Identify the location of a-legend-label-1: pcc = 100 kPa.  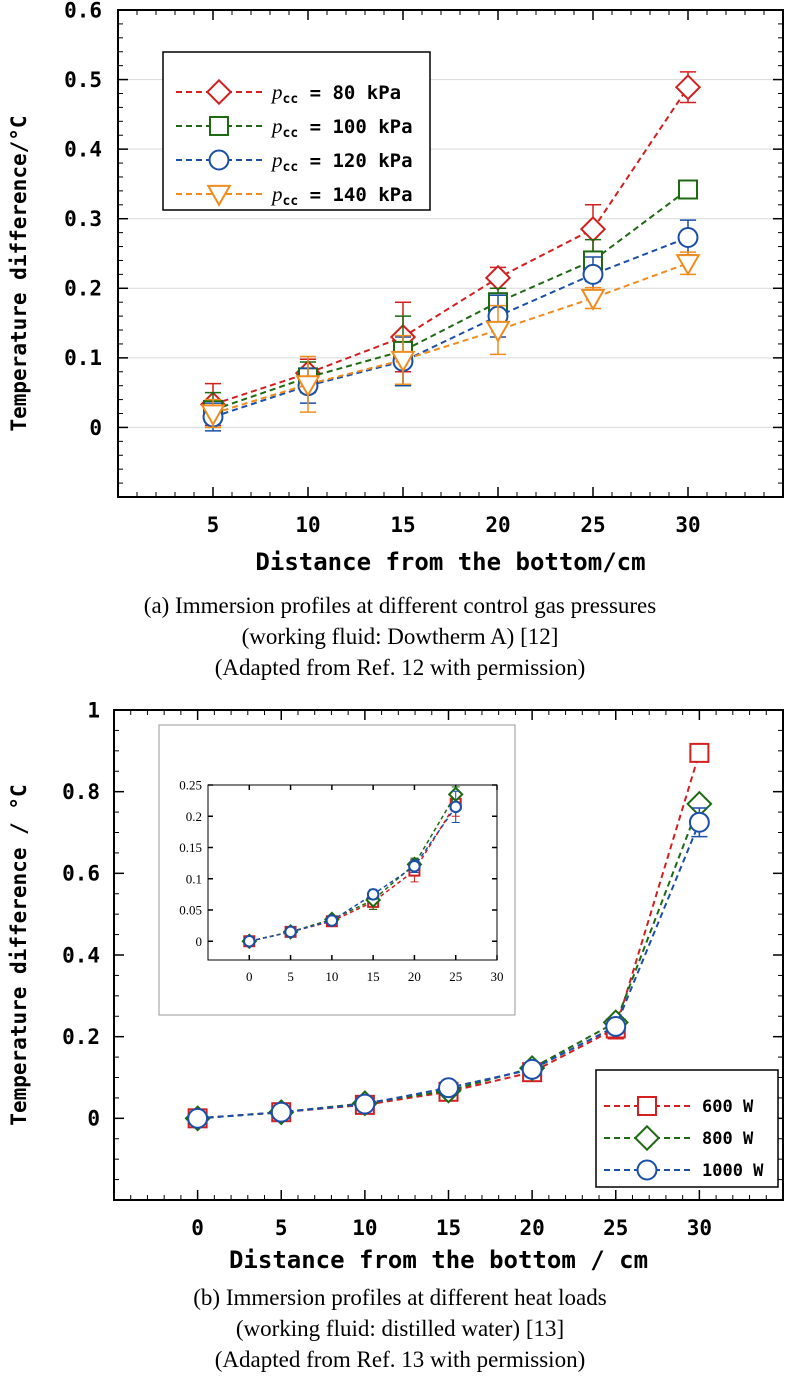
(341, 127).